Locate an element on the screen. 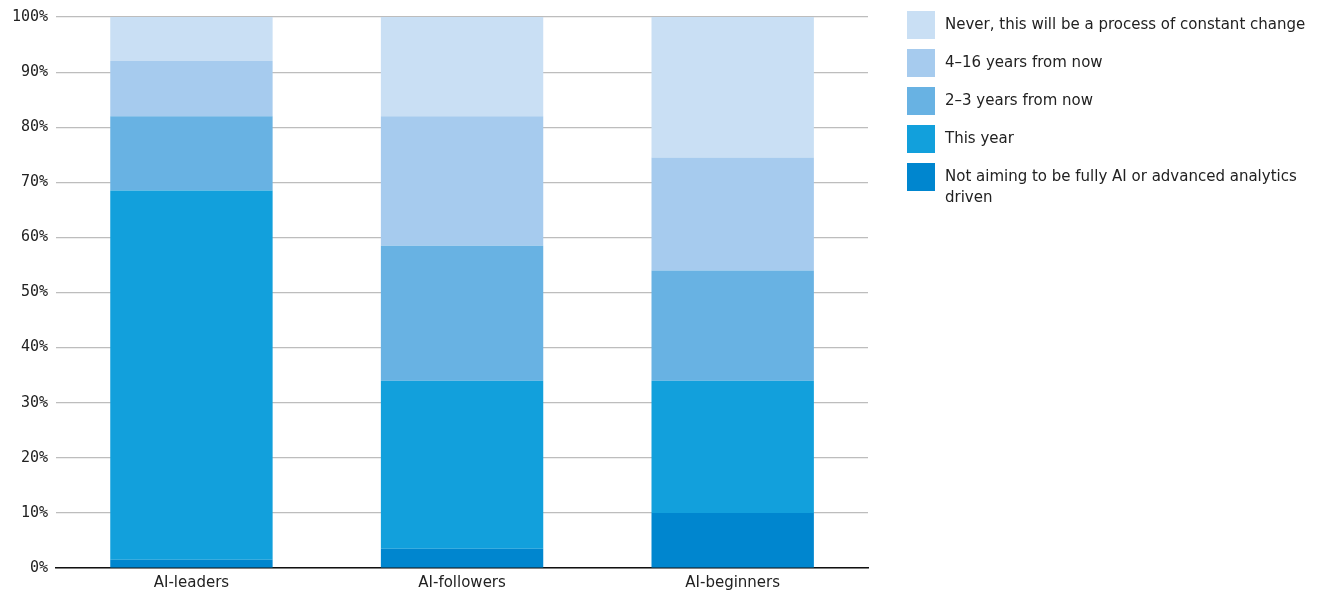  y-tick-label: 20% is located at coordinates (35, 456).